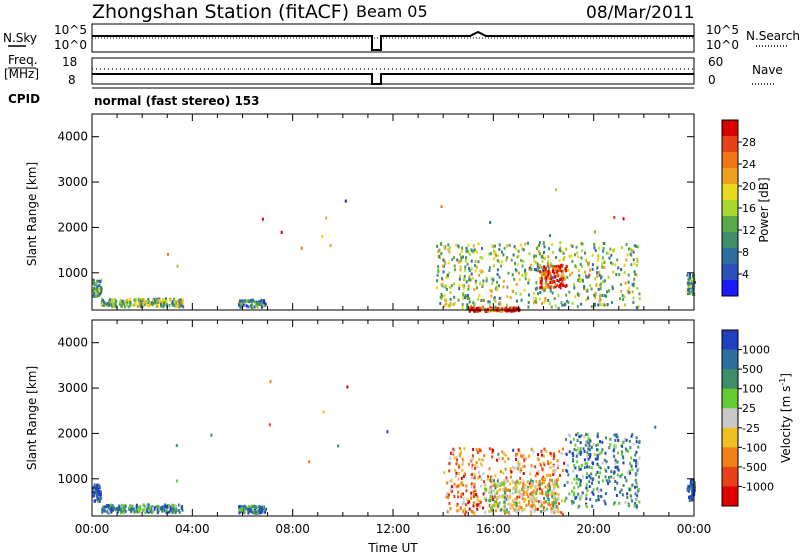 The height and width of the screenshot is (554, 800). What do you see at coordinates (730, 476) in the screenshot?
I see `colorbar-swatch` at bounding box center [730, 476].